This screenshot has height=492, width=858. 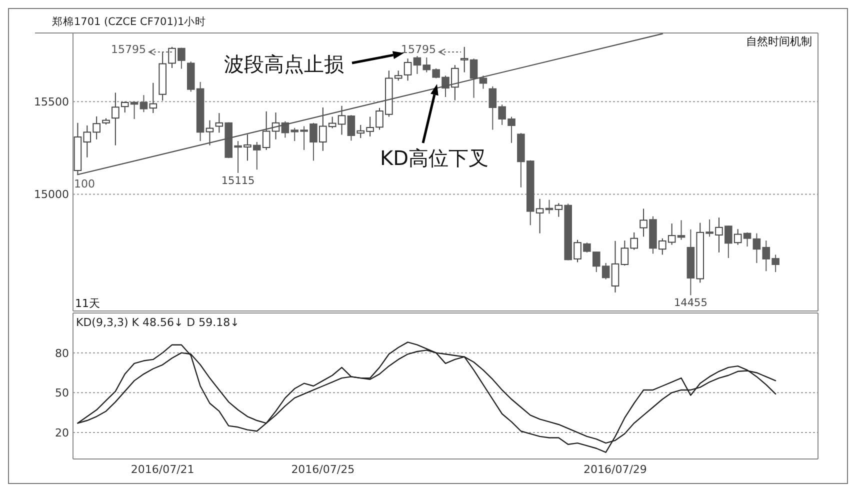 What do you see at coordinates (238, 180) in the screenshot?
I see `annotation: 15115` at bounding box center [238, 180].